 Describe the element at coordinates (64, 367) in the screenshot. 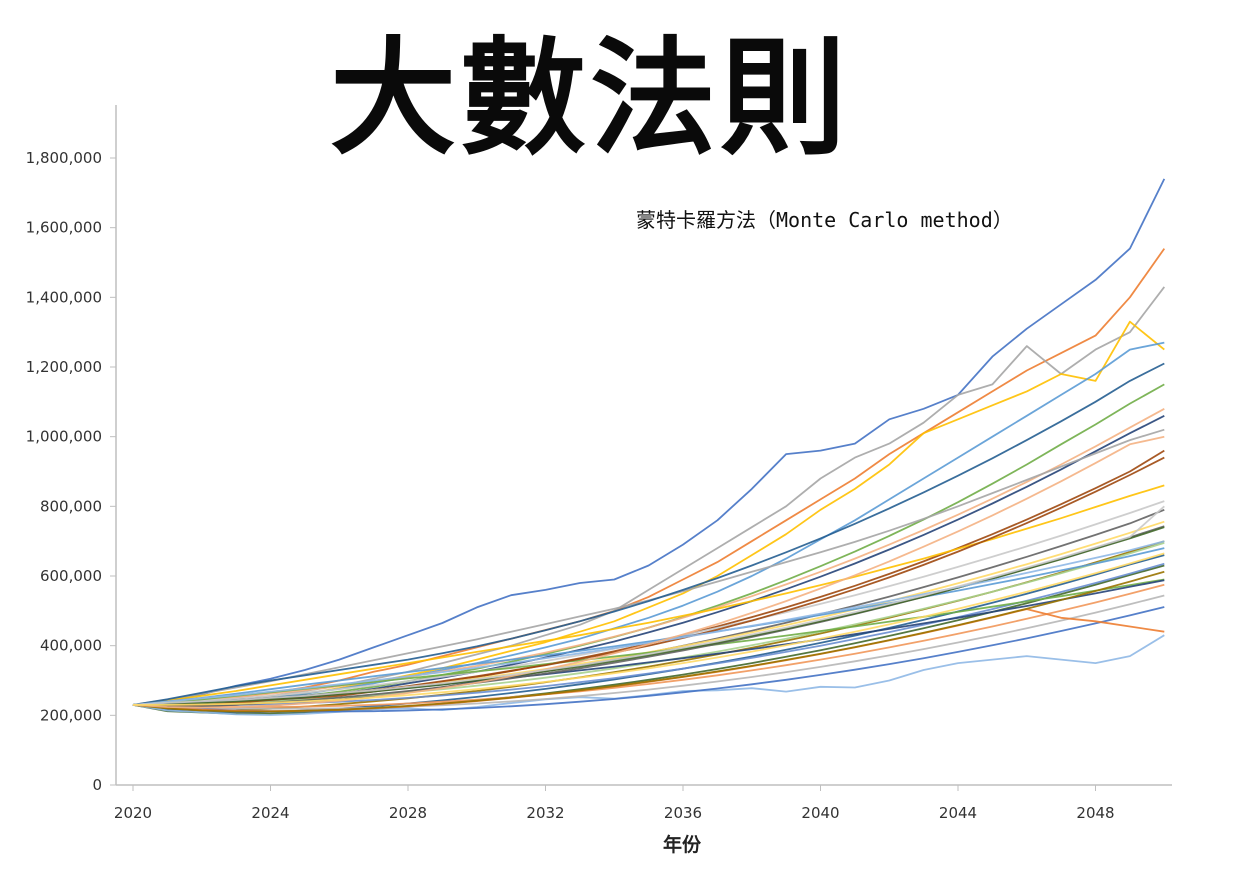

I see `y-tick-label: 1,200,000` at that location.